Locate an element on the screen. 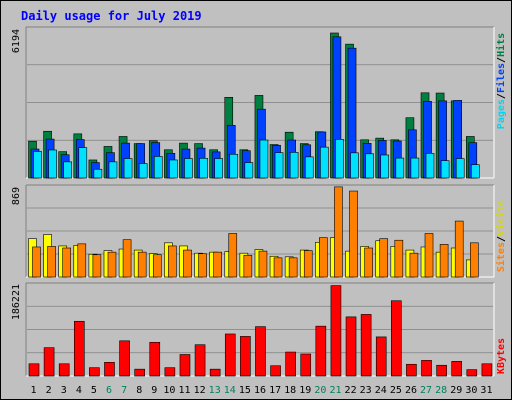 Image resolution: width=512 pixels, height=400 pixels. day-label: 16 is located at coordinates (260, 390).